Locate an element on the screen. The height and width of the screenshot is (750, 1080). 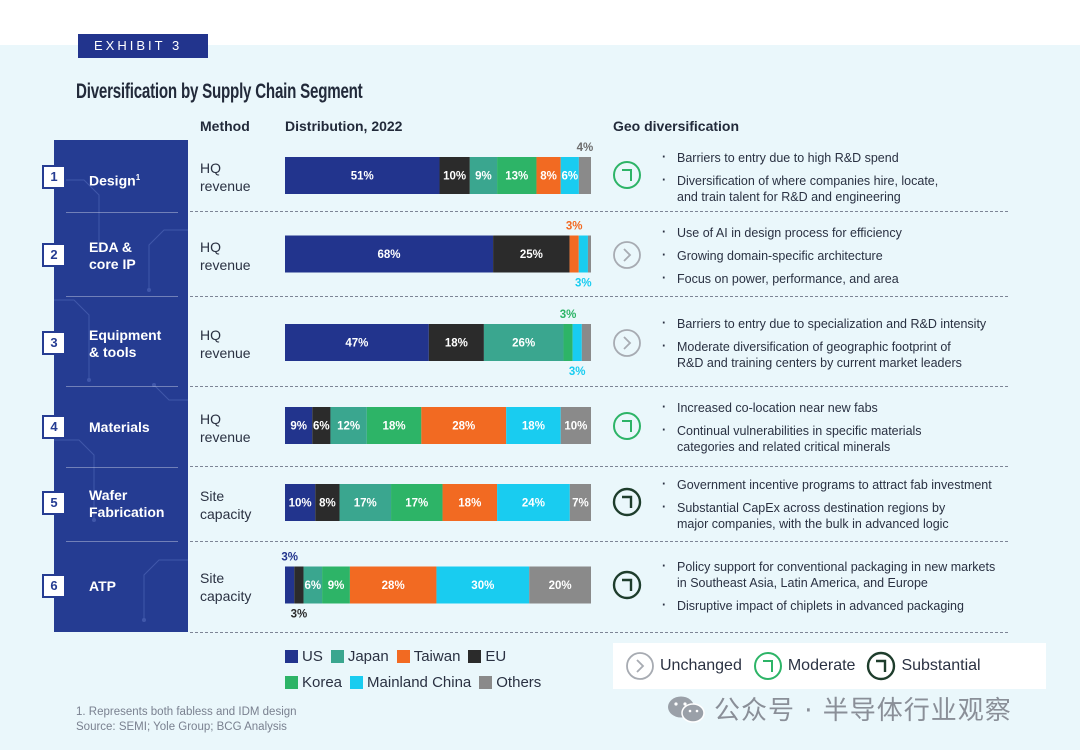
row-number: 1 is located at coordinates (54, 177).